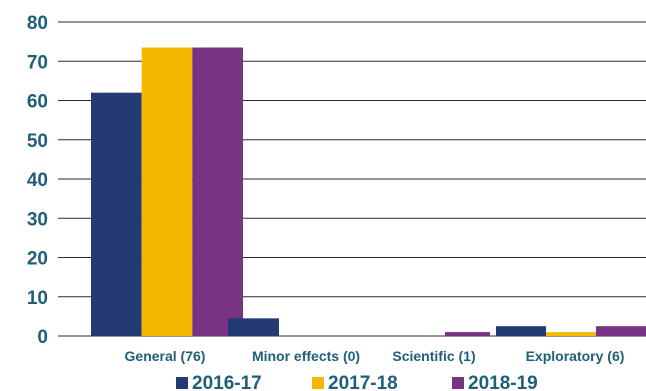 The image size is (646, 391). I want to click on y-axis: 0 10 20 30 40 50 60 70 80, so click(37, 180).